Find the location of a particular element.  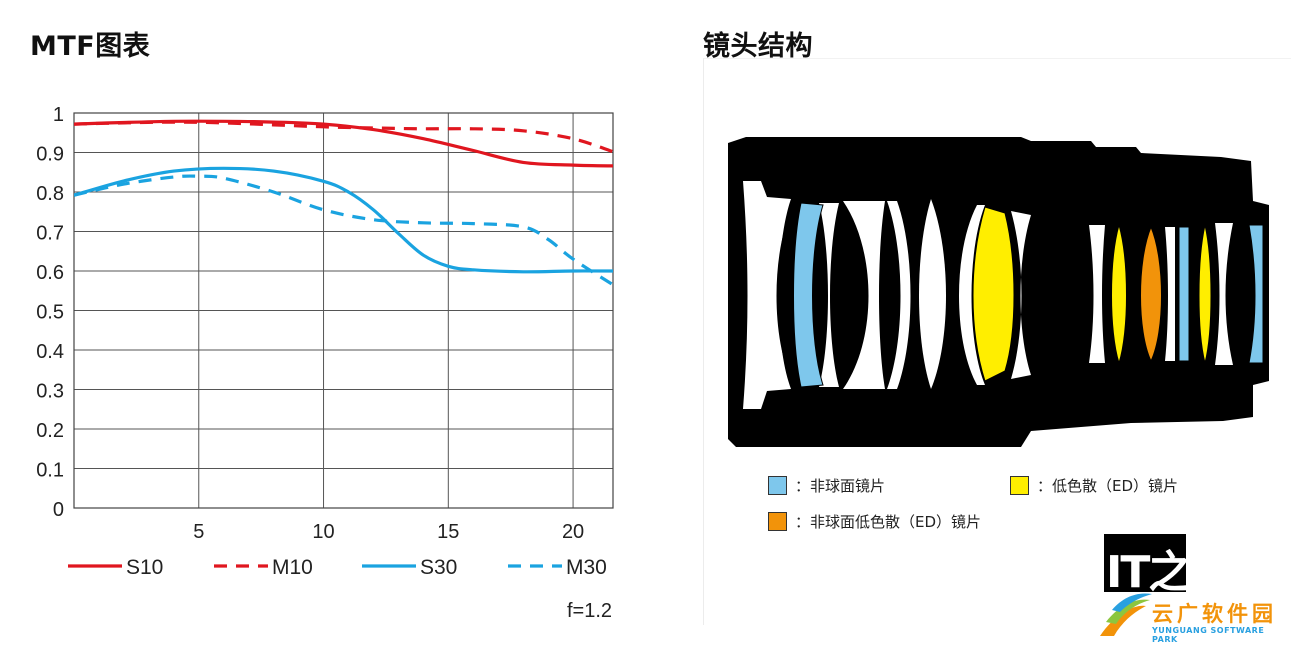

watermark-logo is located at coordinates (1143, 585).